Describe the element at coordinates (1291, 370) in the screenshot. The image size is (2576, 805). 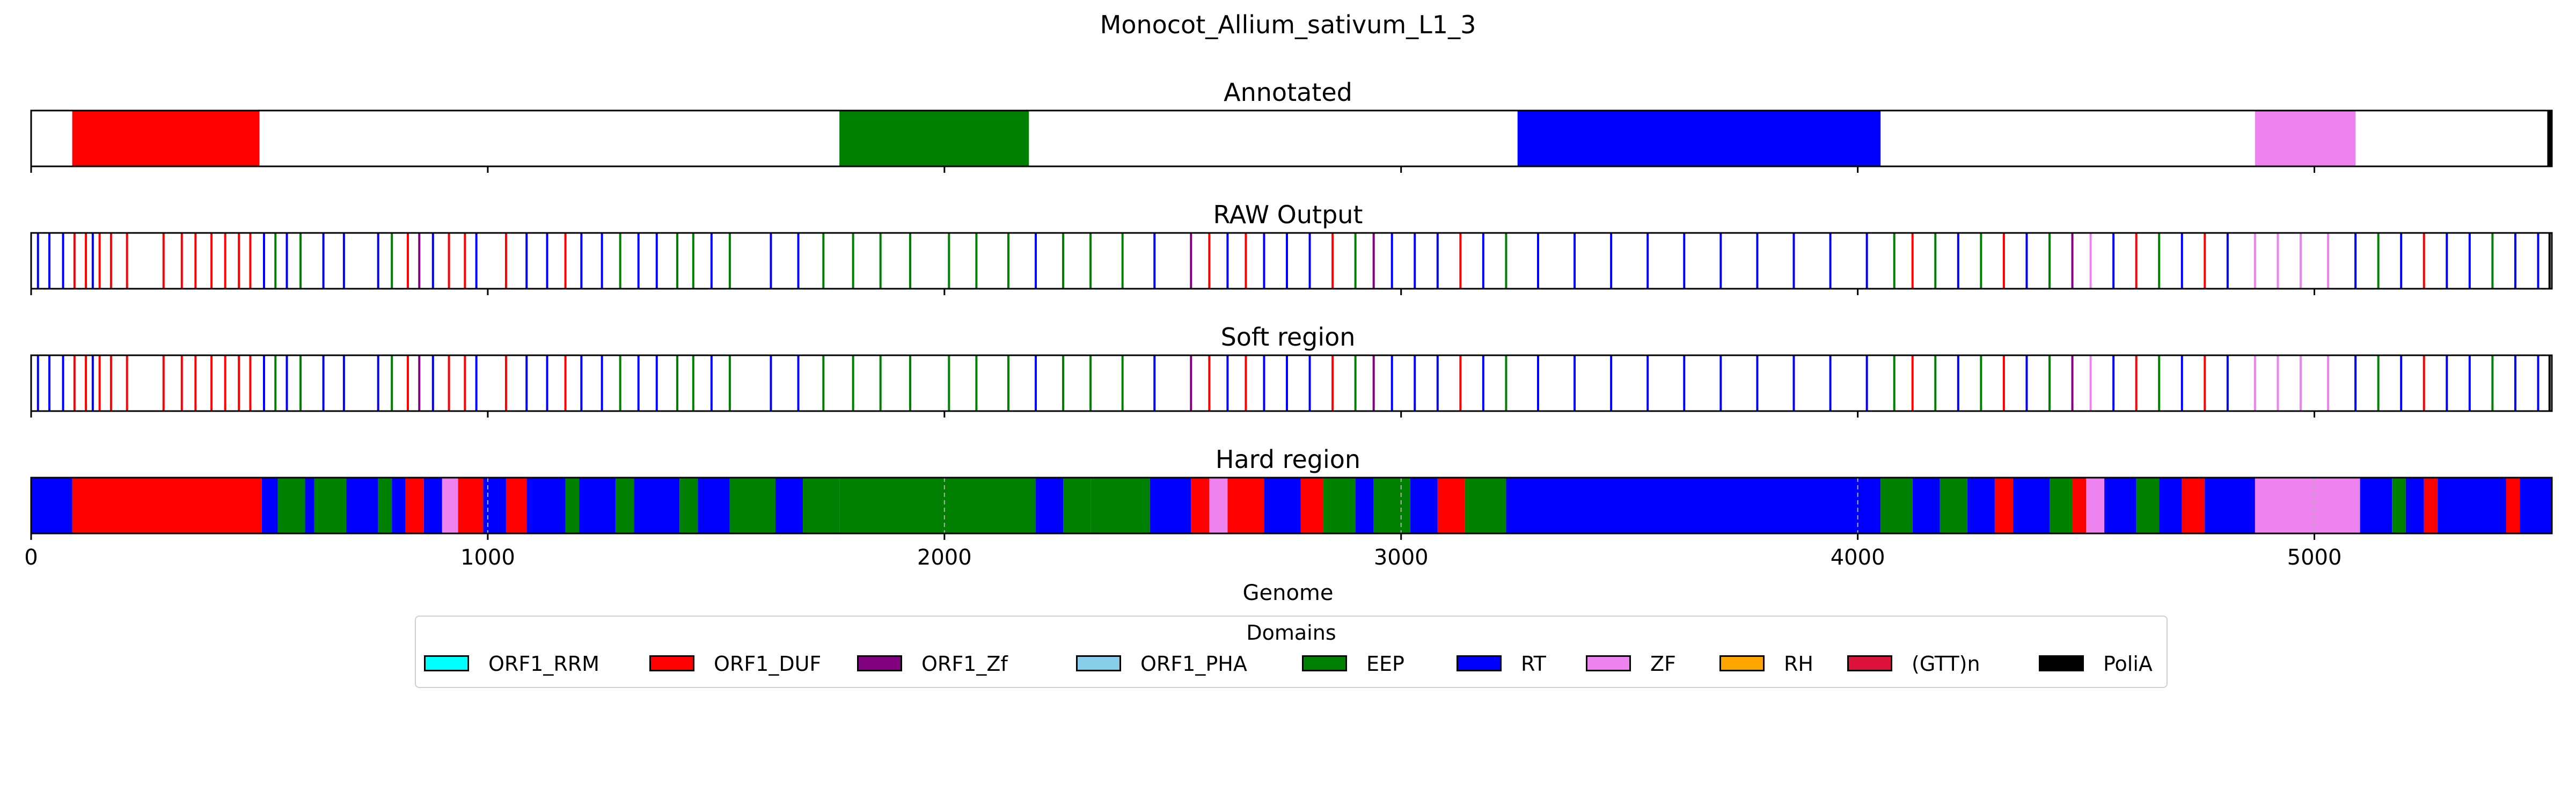
I see `panel-soft-region: Soft region` at that location.